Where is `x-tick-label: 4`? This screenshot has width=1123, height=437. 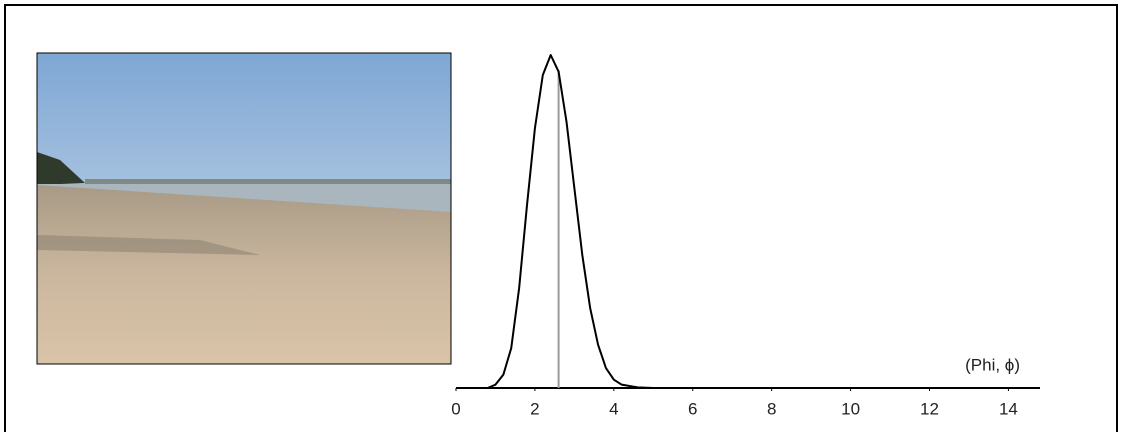
x-tick-label: 4 is located at coordinates (613, 408).